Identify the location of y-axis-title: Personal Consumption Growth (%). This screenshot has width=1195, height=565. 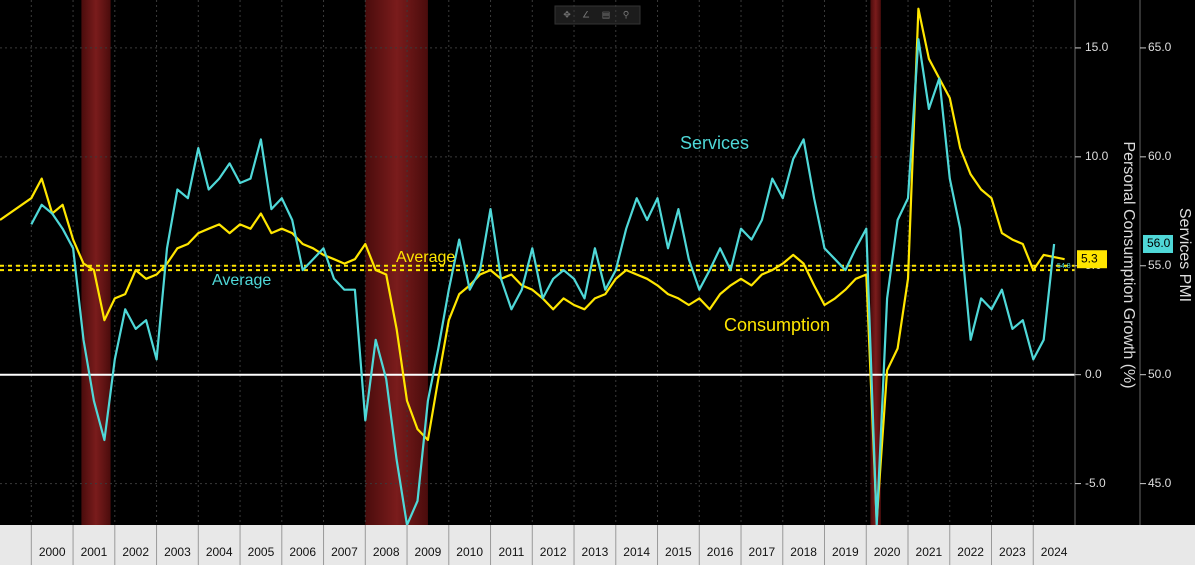
(1128, 264).